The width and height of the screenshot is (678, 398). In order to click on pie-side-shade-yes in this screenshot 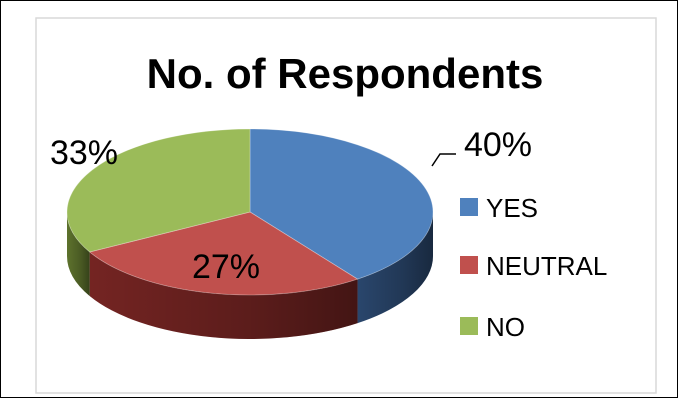, I will do `click(395, 268)`.